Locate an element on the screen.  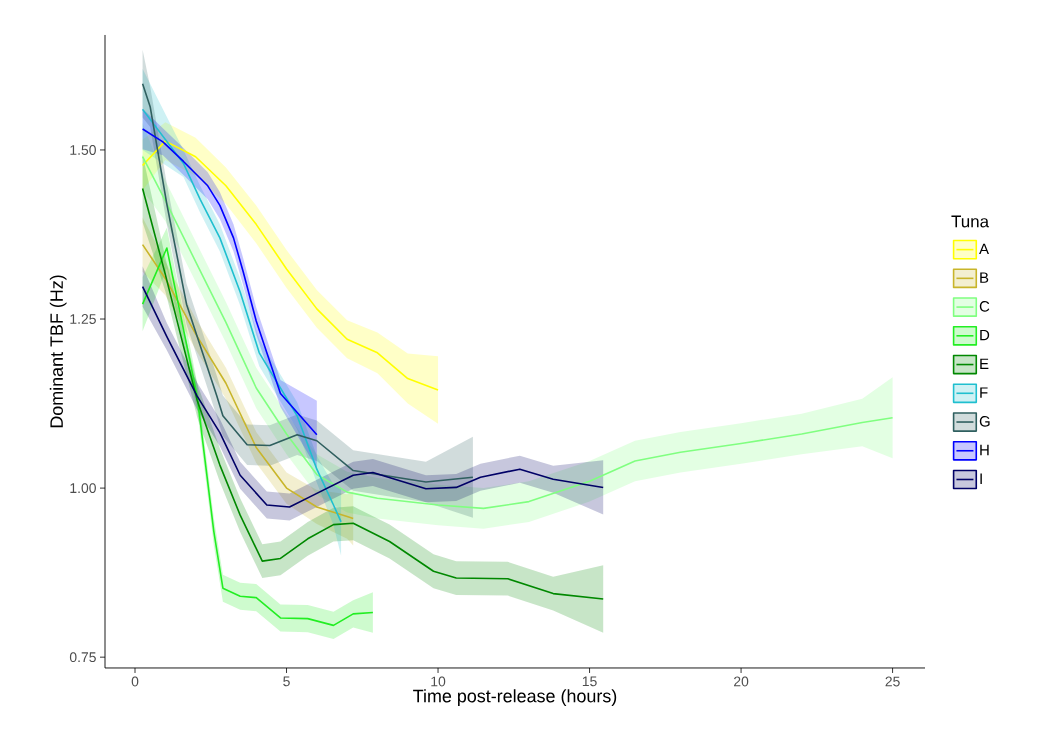
y-tick-label: 1.50 is located at coordinates (83, 150).